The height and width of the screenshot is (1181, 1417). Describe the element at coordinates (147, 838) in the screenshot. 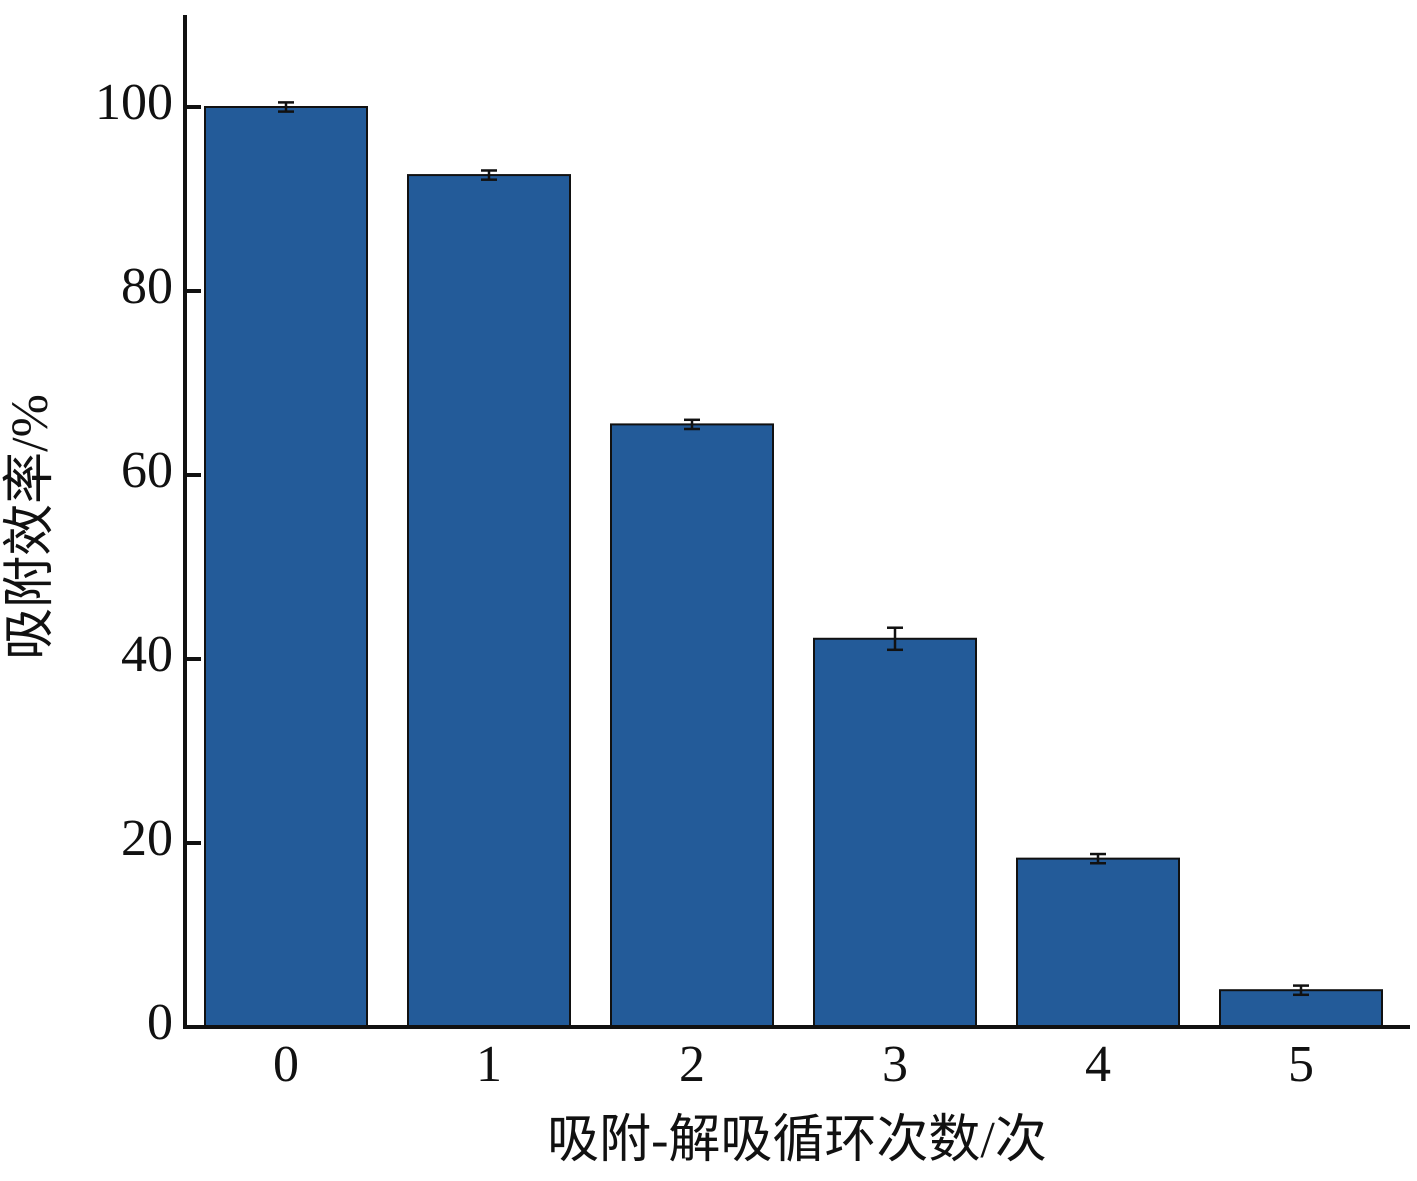

I see `y-tick-label: 20` at that location.